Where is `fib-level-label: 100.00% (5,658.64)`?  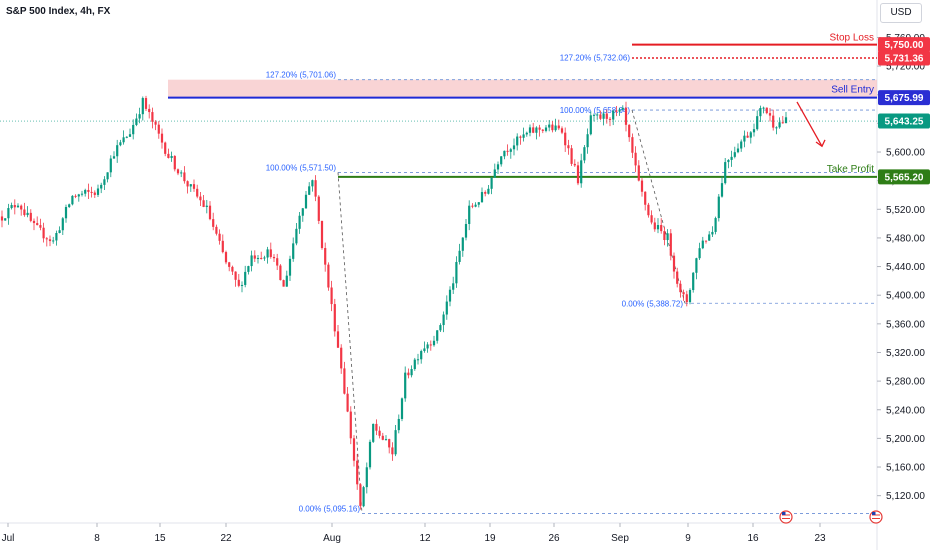
fib-level-label: 100.00% (5,658.64) is located at coordinates (595, 110).